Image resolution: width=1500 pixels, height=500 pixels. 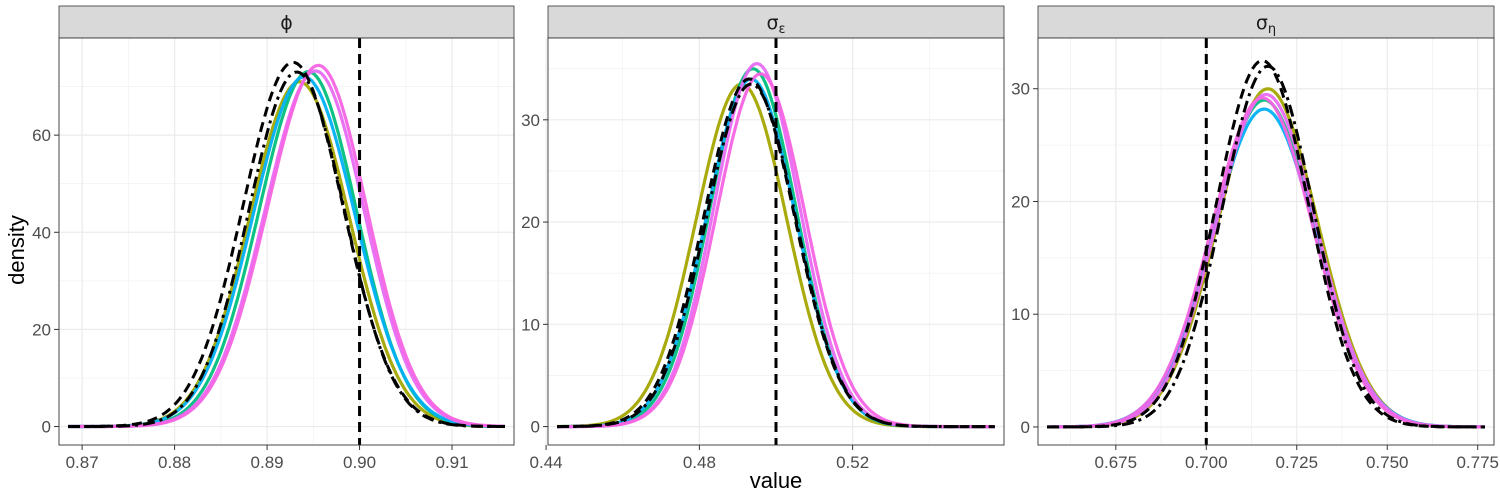 I want to click on facet-strip-title: σε, so click(x=775, y=24).